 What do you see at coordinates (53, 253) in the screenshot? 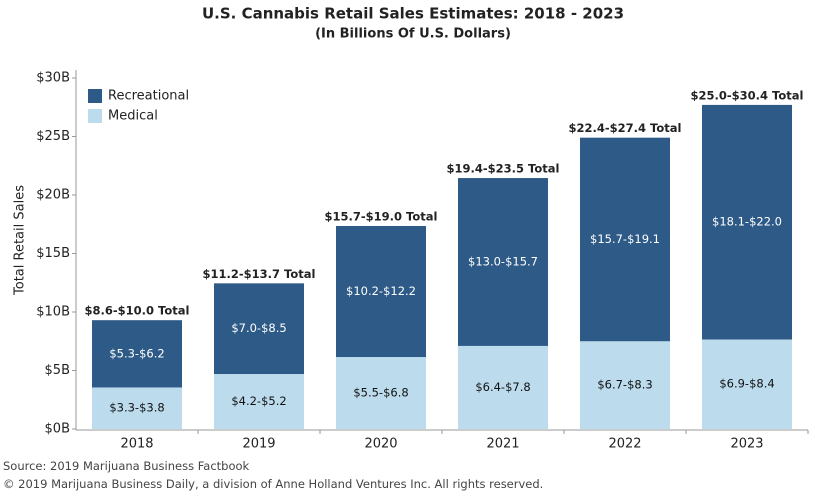
I see `y-tick-label: $15B` at bounding box center [53, 253].